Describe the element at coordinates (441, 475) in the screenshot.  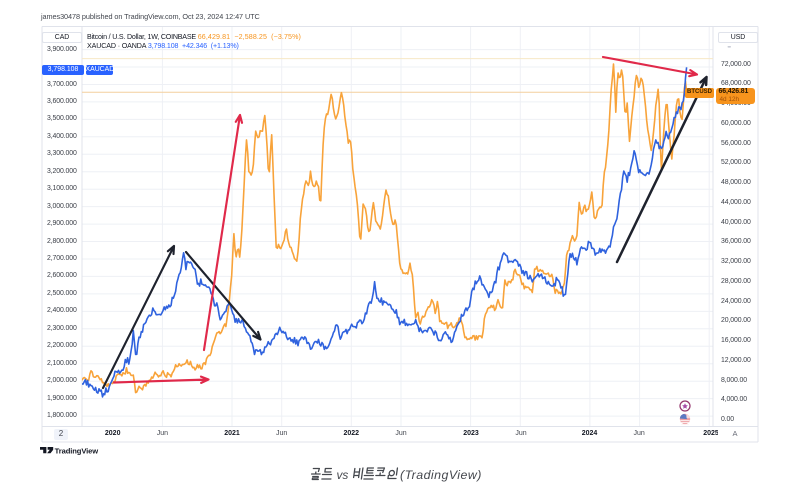
I see `svg-text: (TradingView)` at that location.